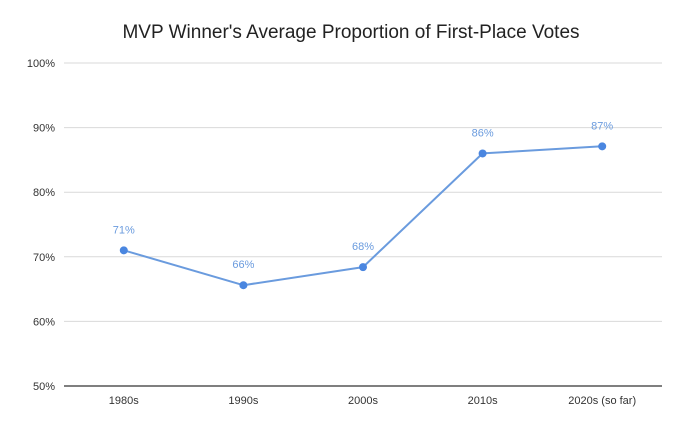 The height and width of the screenshot is (431, 700). I want to click on x-tick-label: 1980s, so click(124, 401).